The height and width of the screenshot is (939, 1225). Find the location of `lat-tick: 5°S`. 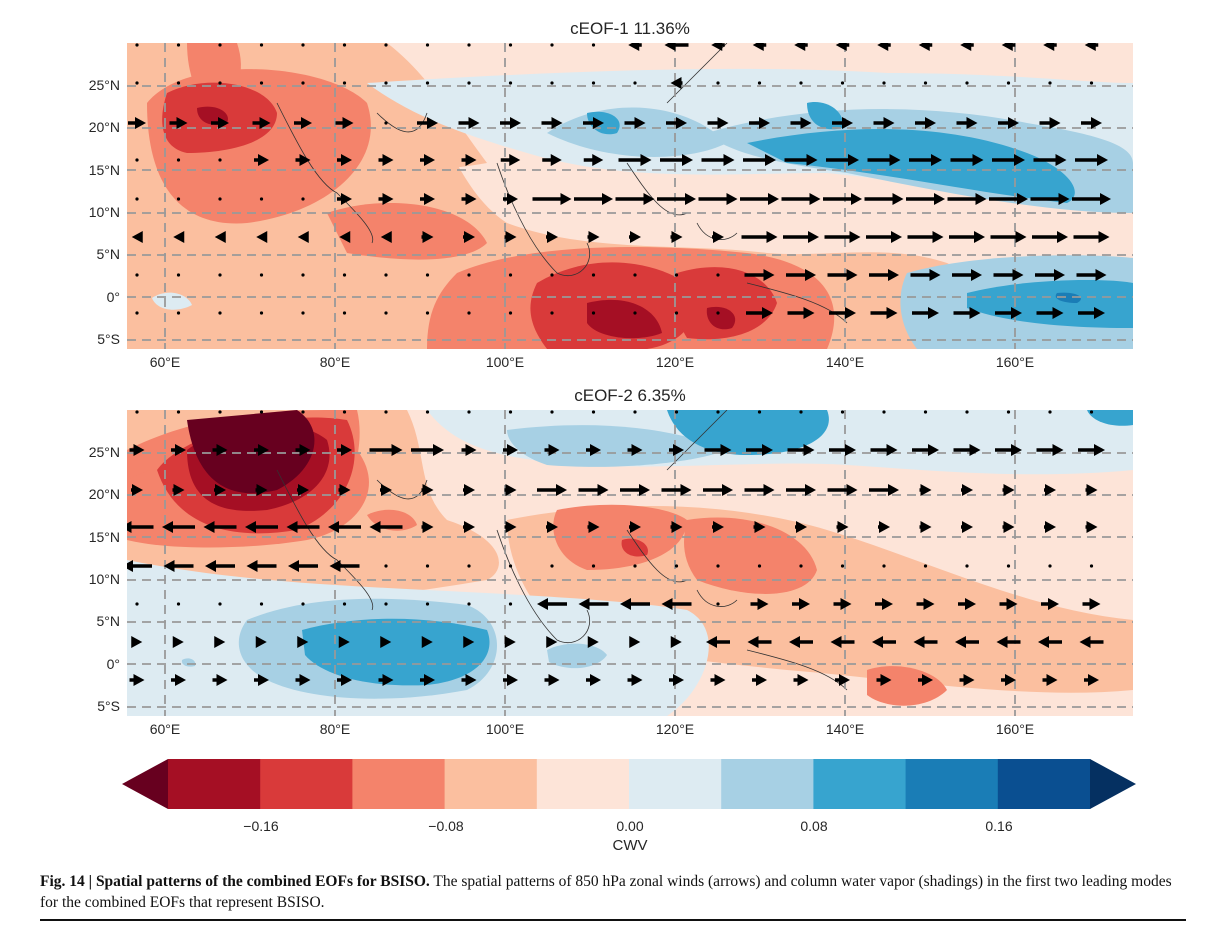

lat-tick: 5°S is located at coordinates (108, 339).